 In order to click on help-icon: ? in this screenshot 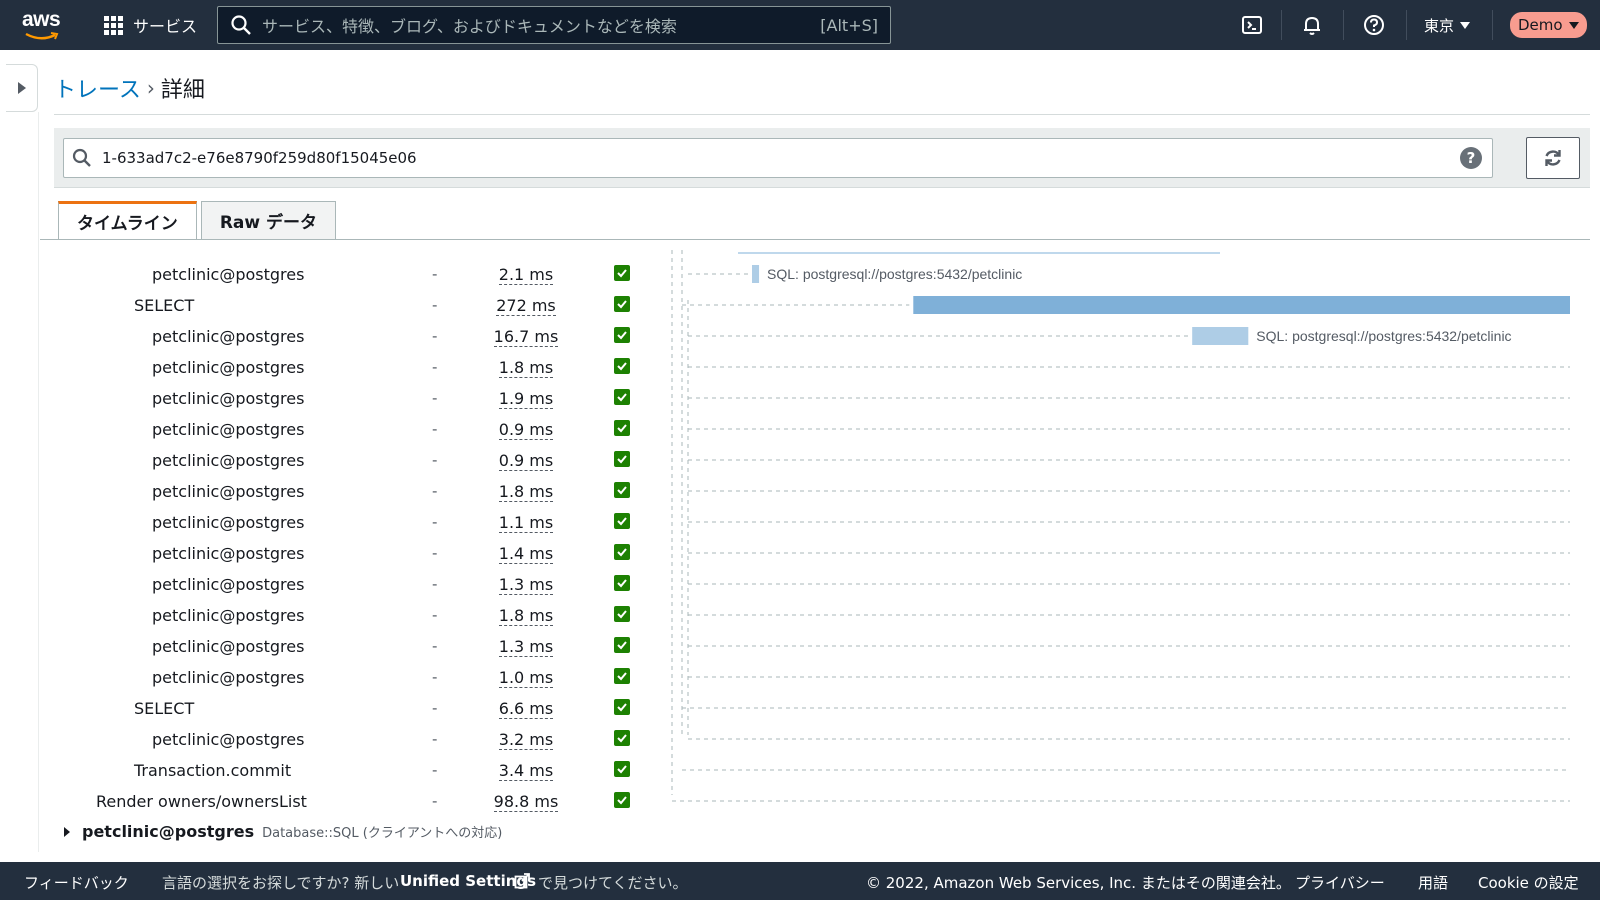, I will do `click(1471, 158)`.